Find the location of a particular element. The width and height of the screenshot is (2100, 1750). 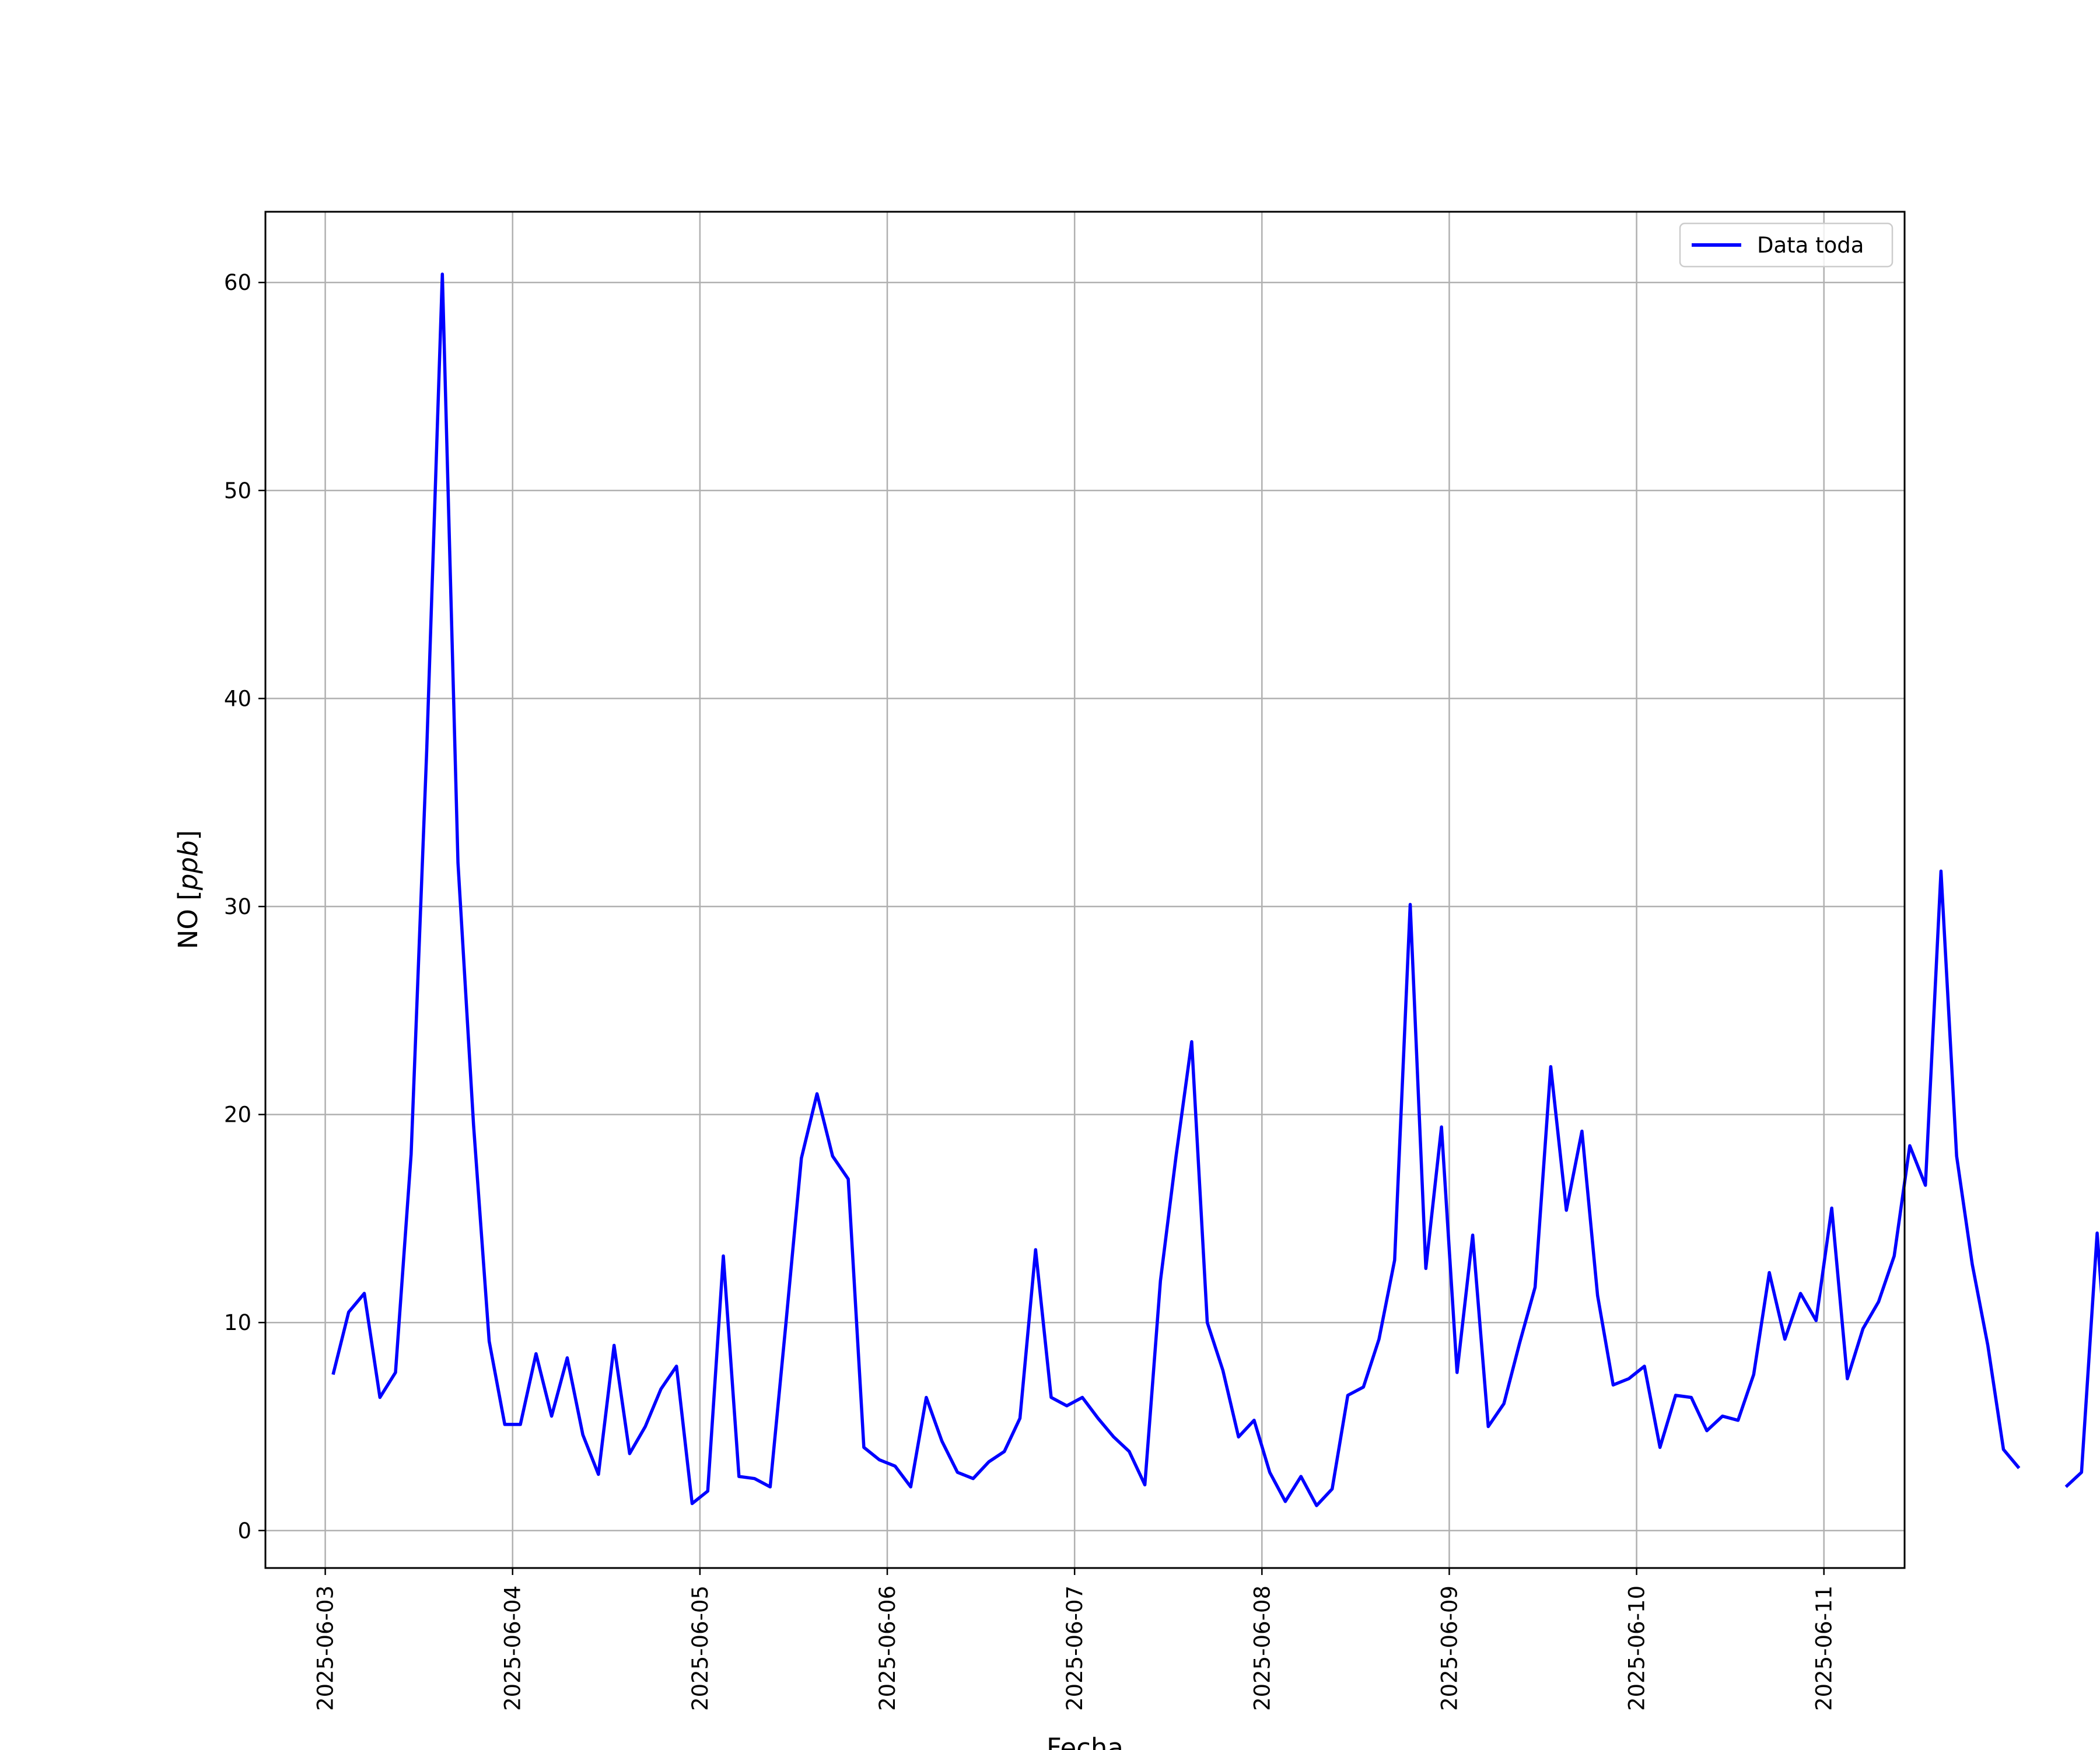

y-tick-label: 0 is located at coordinates (244, 1531).